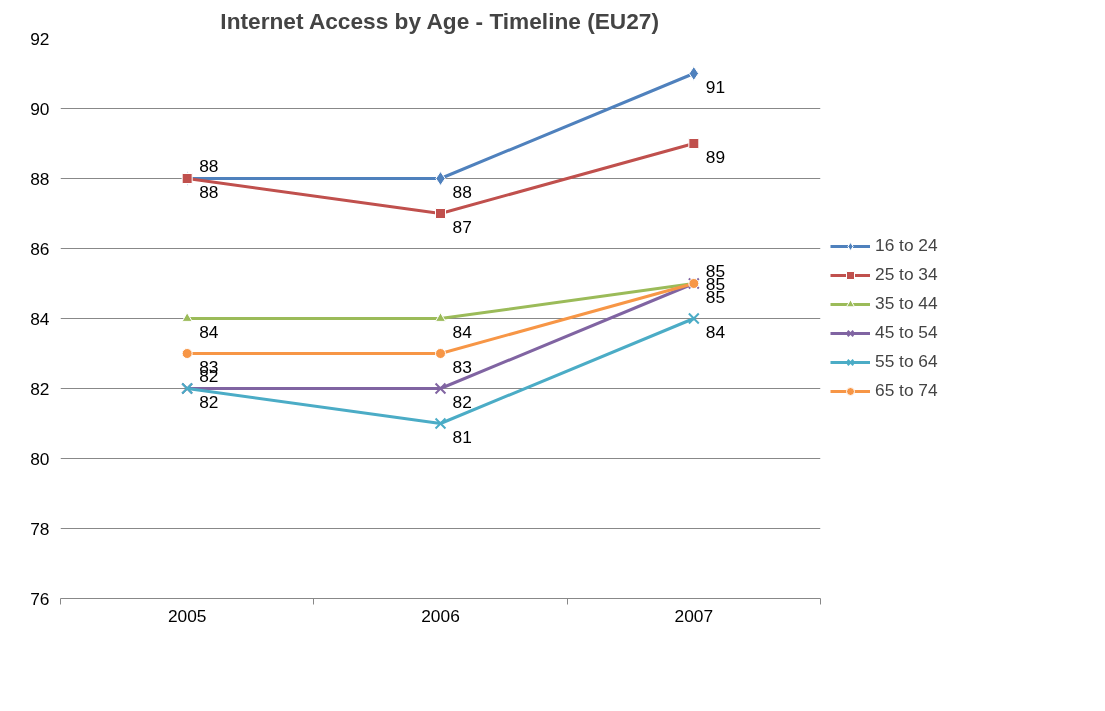  Describe the element at coordinates (906, 390) in the screenshot. I see `legend-label: 65 to 74` at that location.